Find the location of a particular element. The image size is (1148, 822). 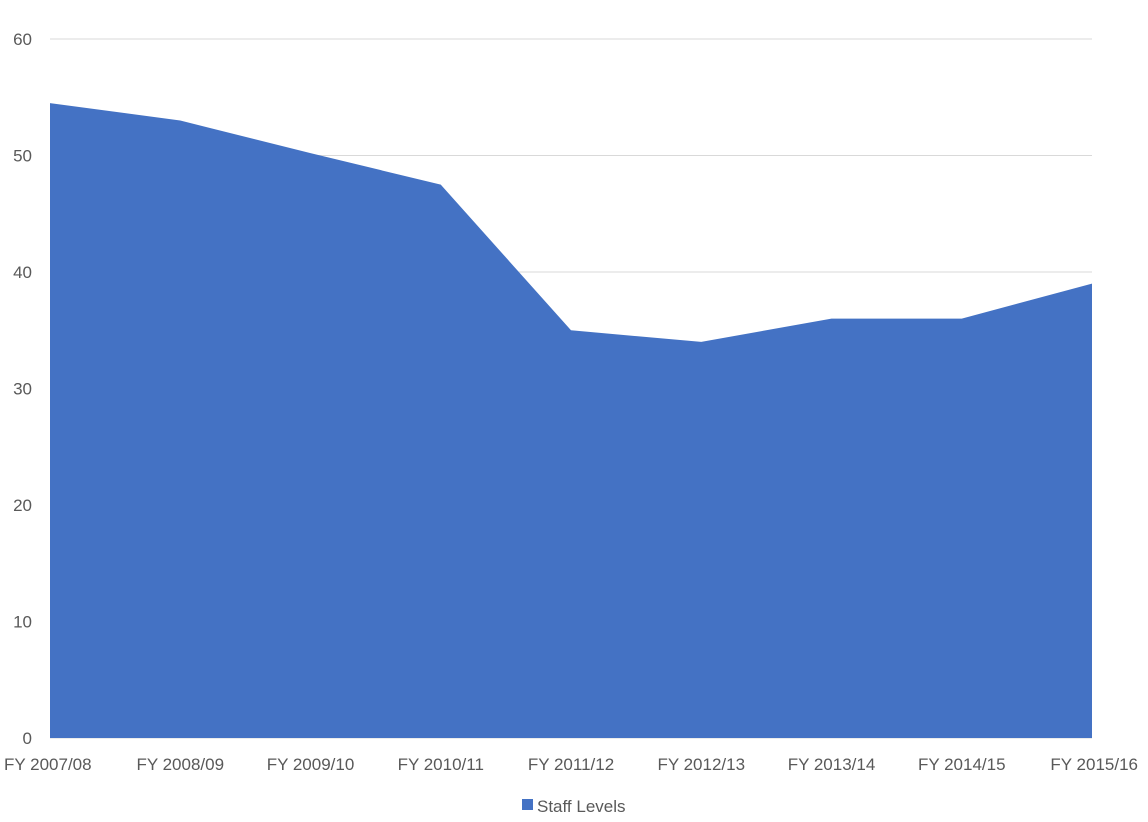

legend-swatch-staff-levels is located at coordinates (527, 804).